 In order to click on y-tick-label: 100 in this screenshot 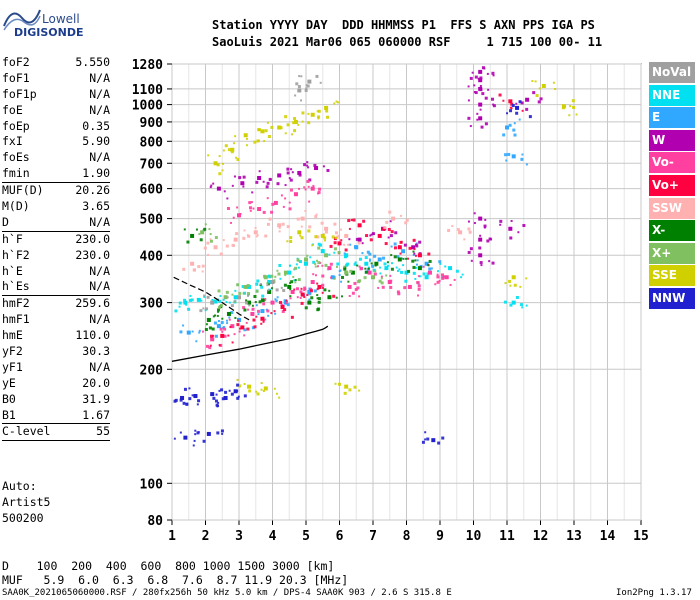, I will do `click(152, 484)`.